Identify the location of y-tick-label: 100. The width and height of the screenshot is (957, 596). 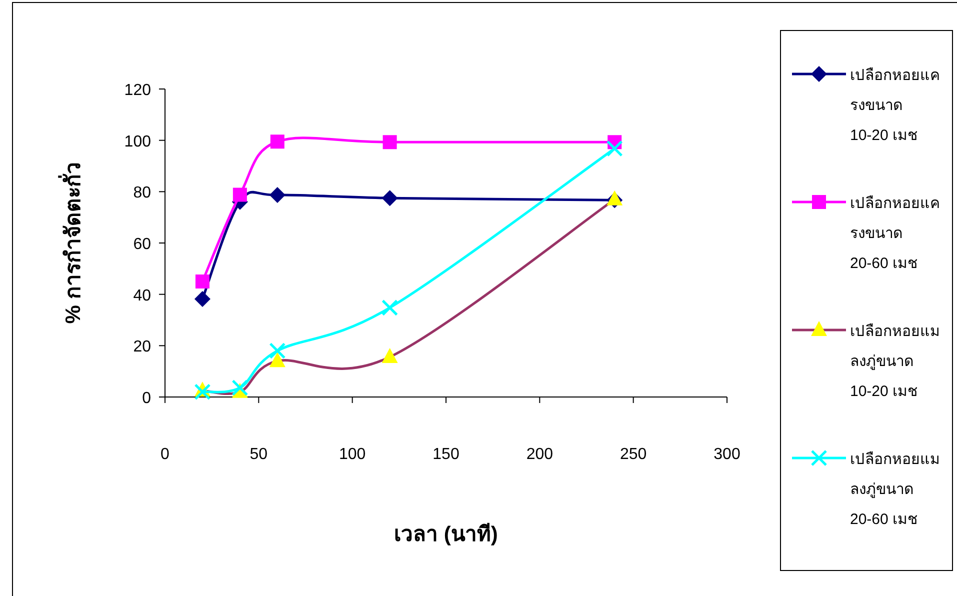
(138, 141).